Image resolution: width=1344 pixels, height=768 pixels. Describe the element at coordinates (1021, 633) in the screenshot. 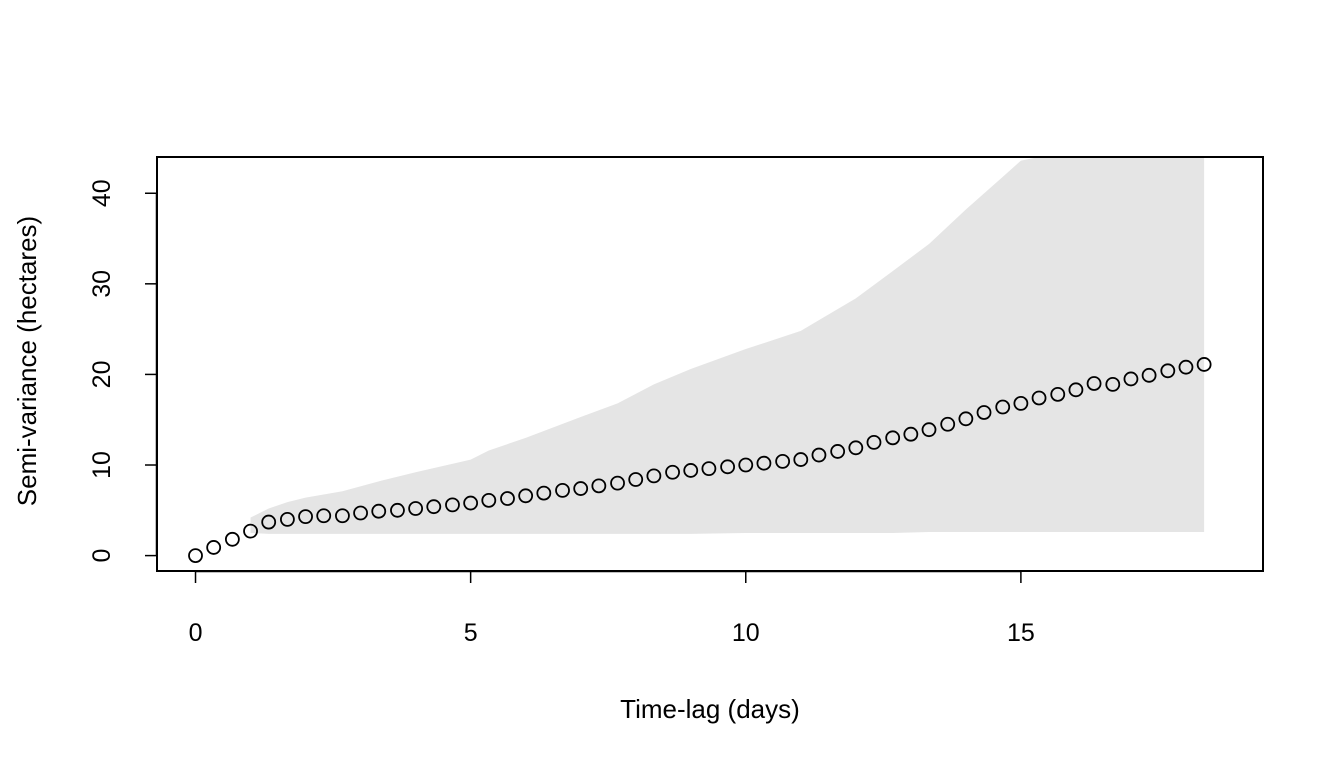

I see `x-tick-label: 15` at that location.